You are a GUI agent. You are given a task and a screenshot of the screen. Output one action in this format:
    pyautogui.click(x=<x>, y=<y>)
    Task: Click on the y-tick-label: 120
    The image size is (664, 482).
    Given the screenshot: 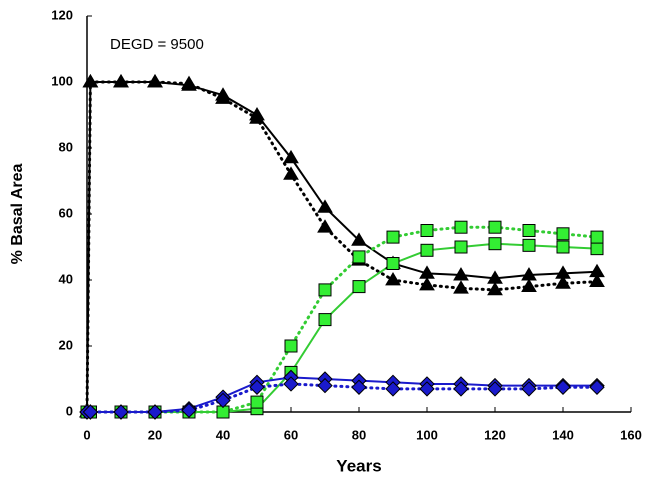 What is the action you would take?
    pyautogui.click(x=62, y=14)
    